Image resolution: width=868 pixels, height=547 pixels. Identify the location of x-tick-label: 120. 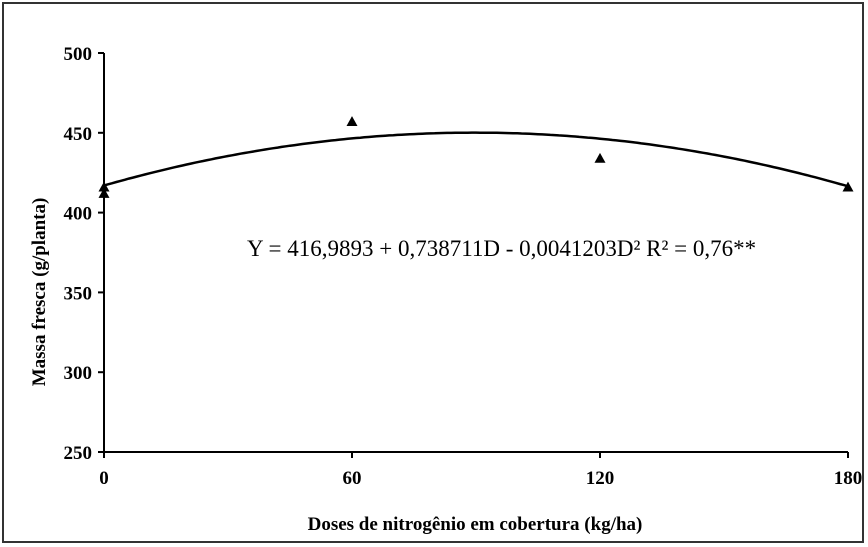
(600, 478).